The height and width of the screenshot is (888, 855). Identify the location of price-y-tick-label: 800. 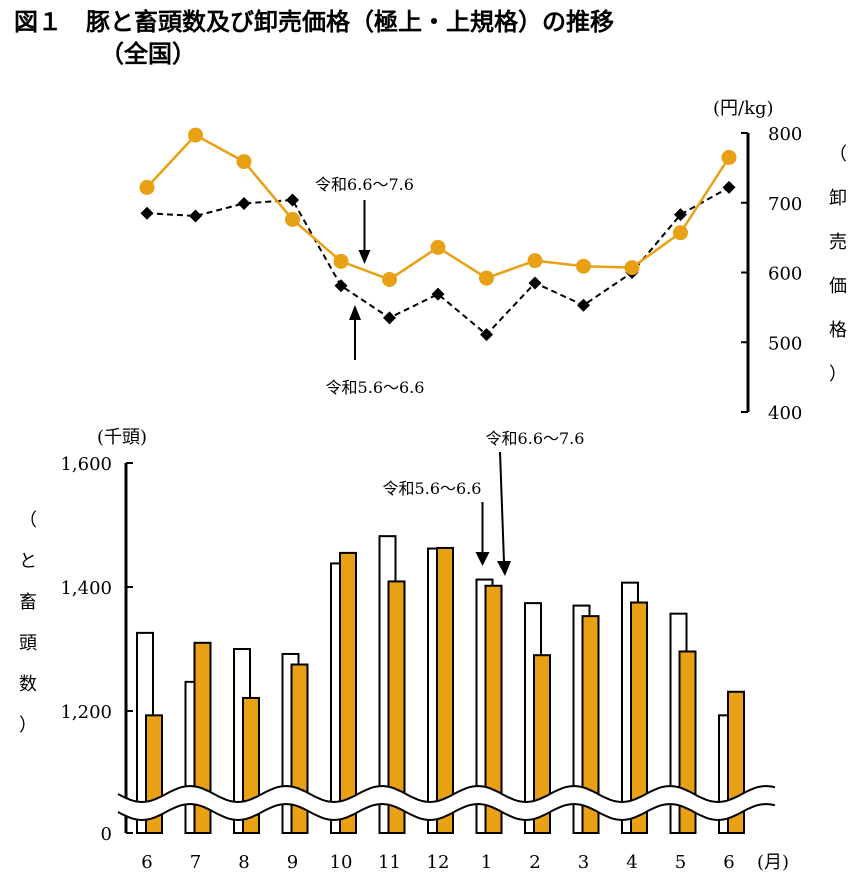
(785, 134).